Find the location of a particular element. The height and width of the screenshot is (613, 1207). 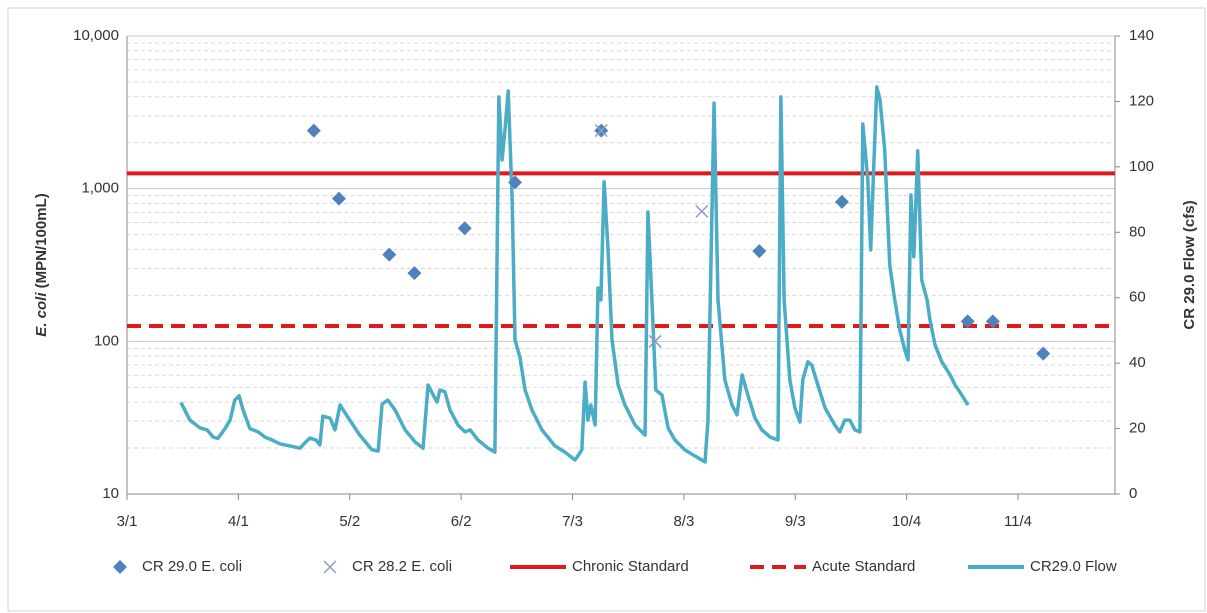

y-axis-title: E. coli (MPN/100mL) is located at coordinates (41, 264).